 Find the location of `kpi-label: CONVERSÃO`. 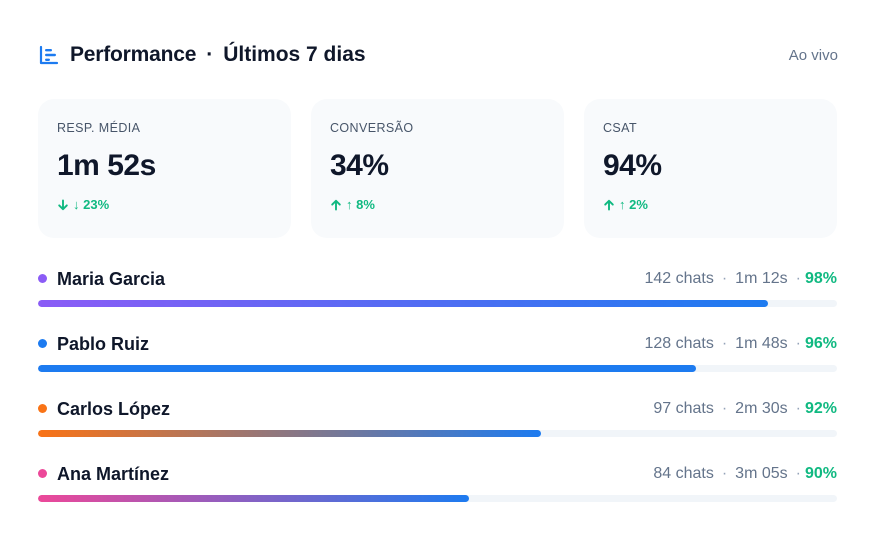

kpi-label: CONVERSÃO is located at coordinates (372, 128).